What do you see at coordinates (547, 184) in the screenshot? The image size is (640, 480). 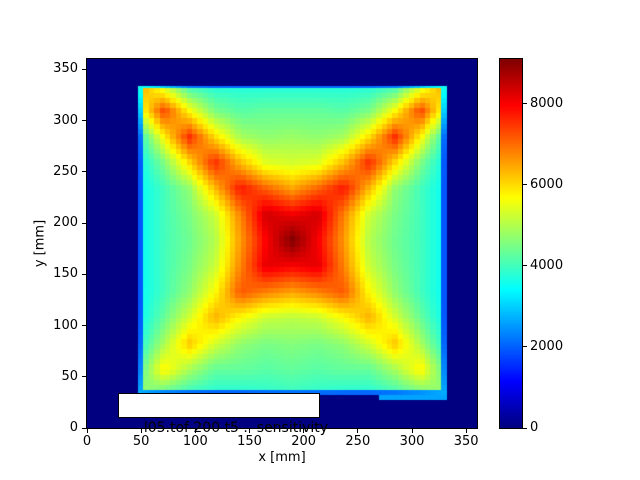 I see `colorbar-tick-label: 6000` at bounding box center [547, 184].